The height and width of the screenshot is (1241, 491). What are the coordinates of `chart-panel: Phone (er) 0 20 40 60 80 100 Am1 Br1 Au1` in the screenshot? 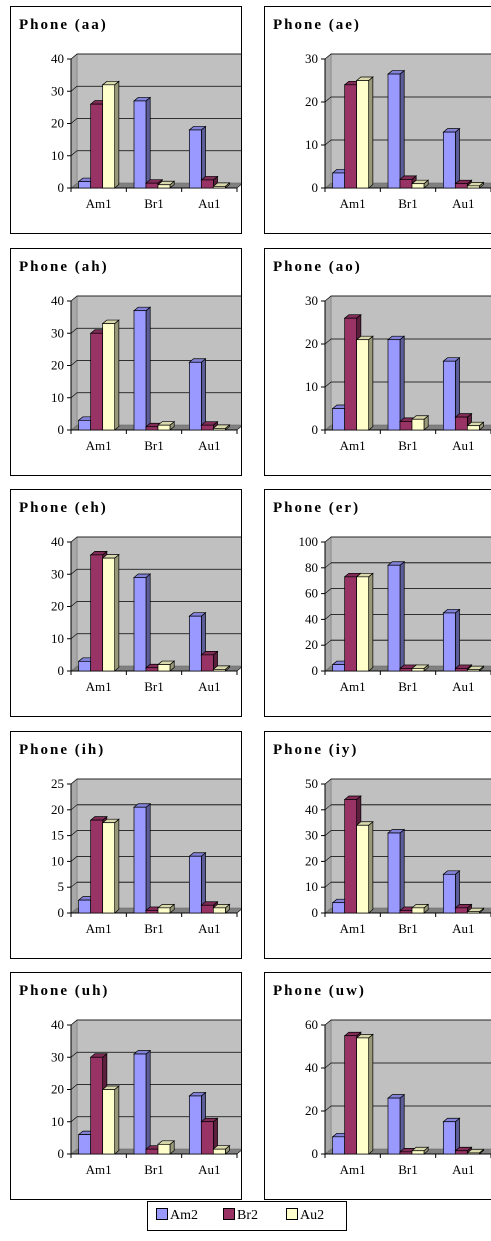 It's located at (377, 603).